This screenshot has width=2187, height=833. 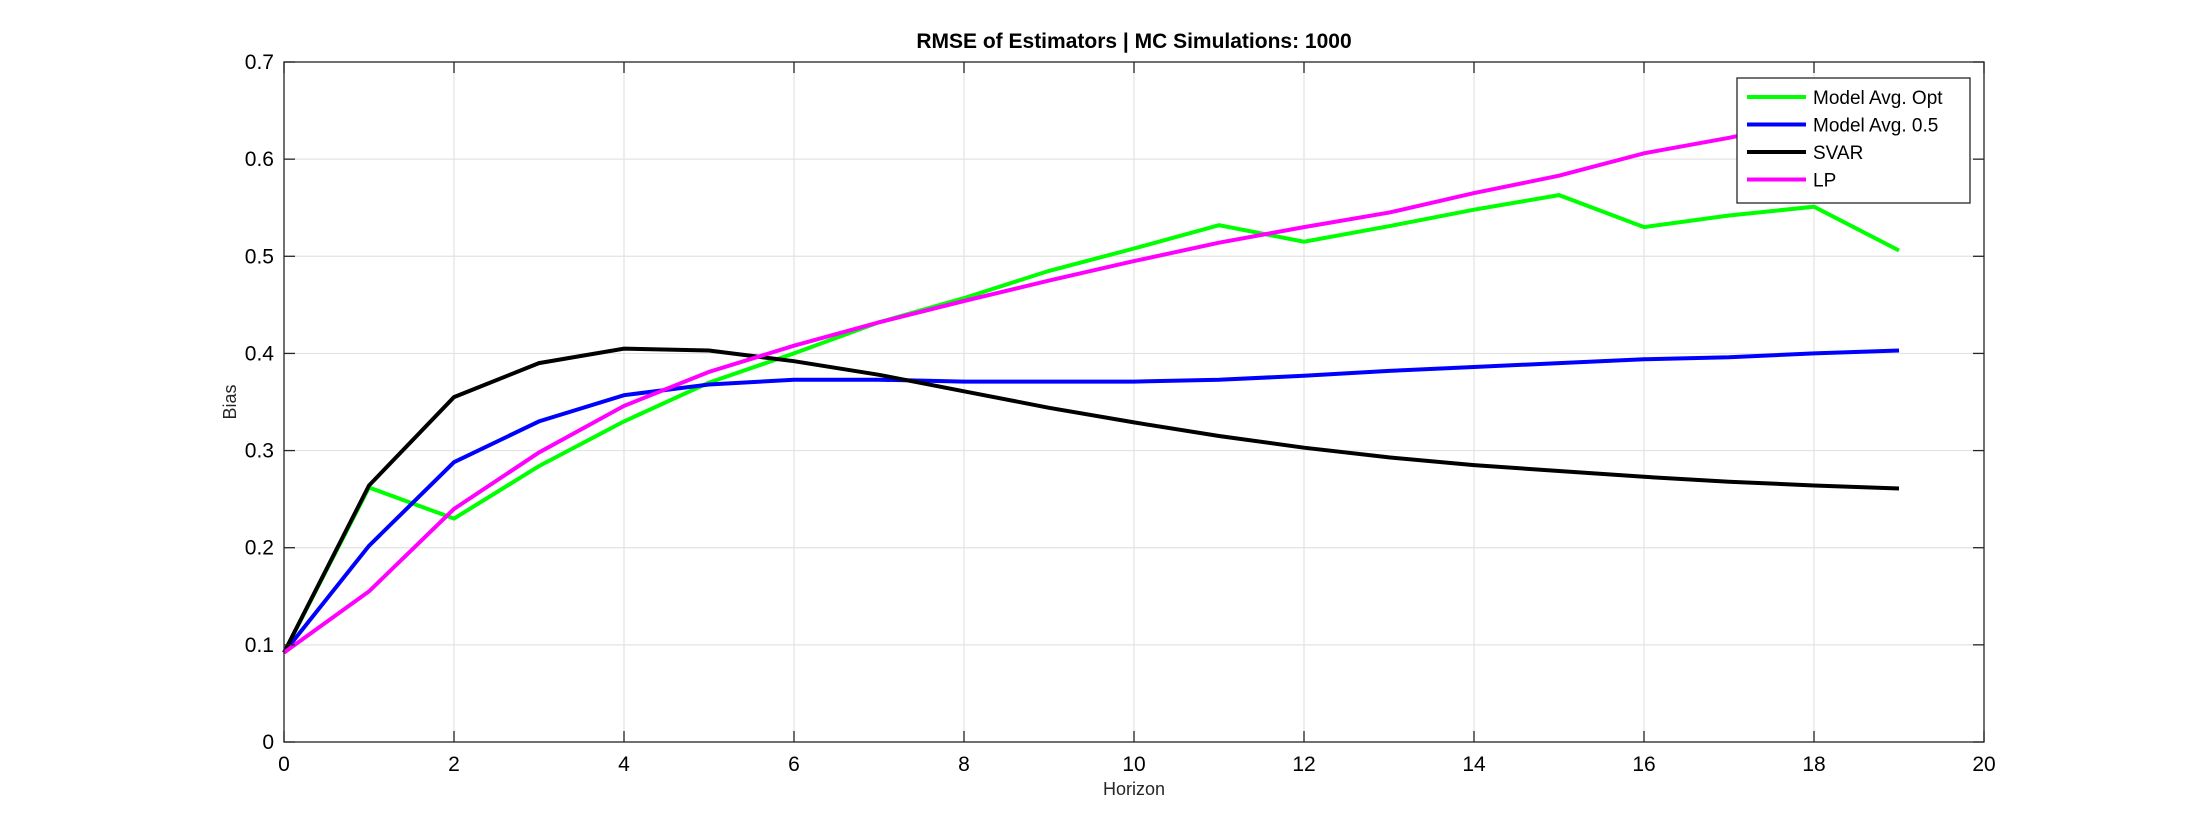 What do you see at coordinates (1813, 764) in the screenshot?
I see `x-tick-label: 18` at bounding box center [1813, 764].